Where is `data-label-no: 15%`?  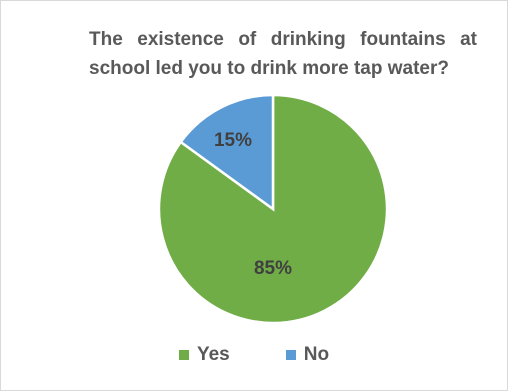
data-label-no: 15% is located at coordinates (233, 140).